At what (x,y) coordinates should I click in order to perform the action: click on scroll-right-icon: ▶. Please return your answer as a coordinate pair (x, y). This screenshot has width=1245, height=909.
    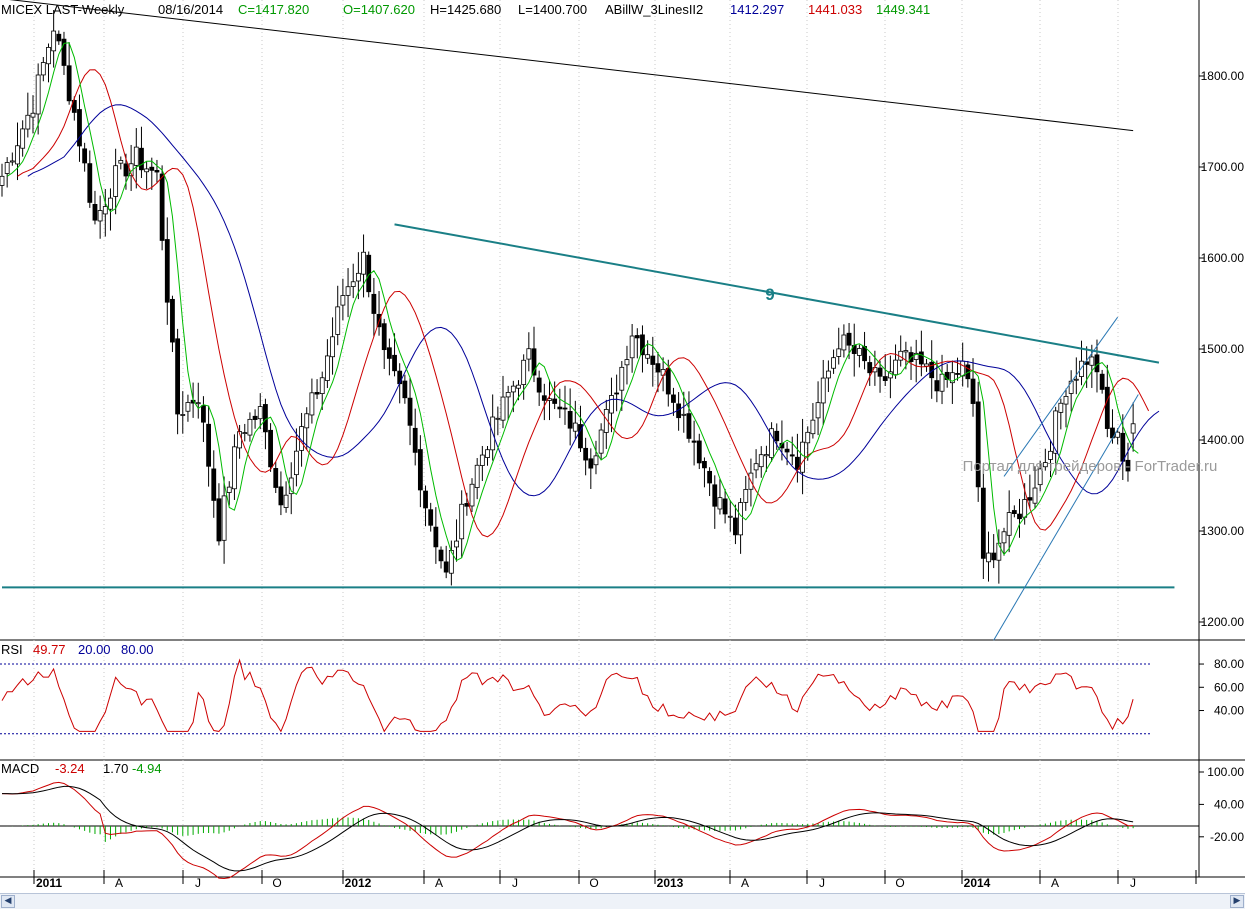
    Looking at the image, I should click on (1237, 901).